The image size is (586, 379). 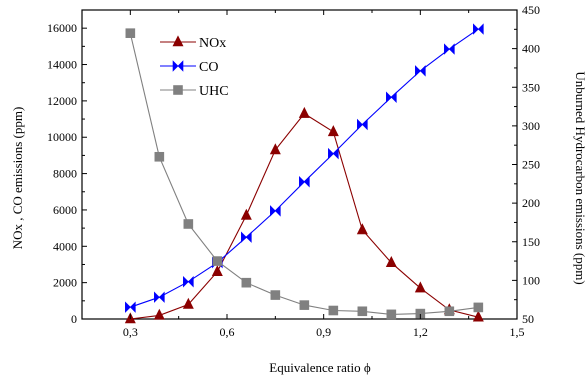 I want to click on y-right-tick-label: 450, so click(x=531, y=10).